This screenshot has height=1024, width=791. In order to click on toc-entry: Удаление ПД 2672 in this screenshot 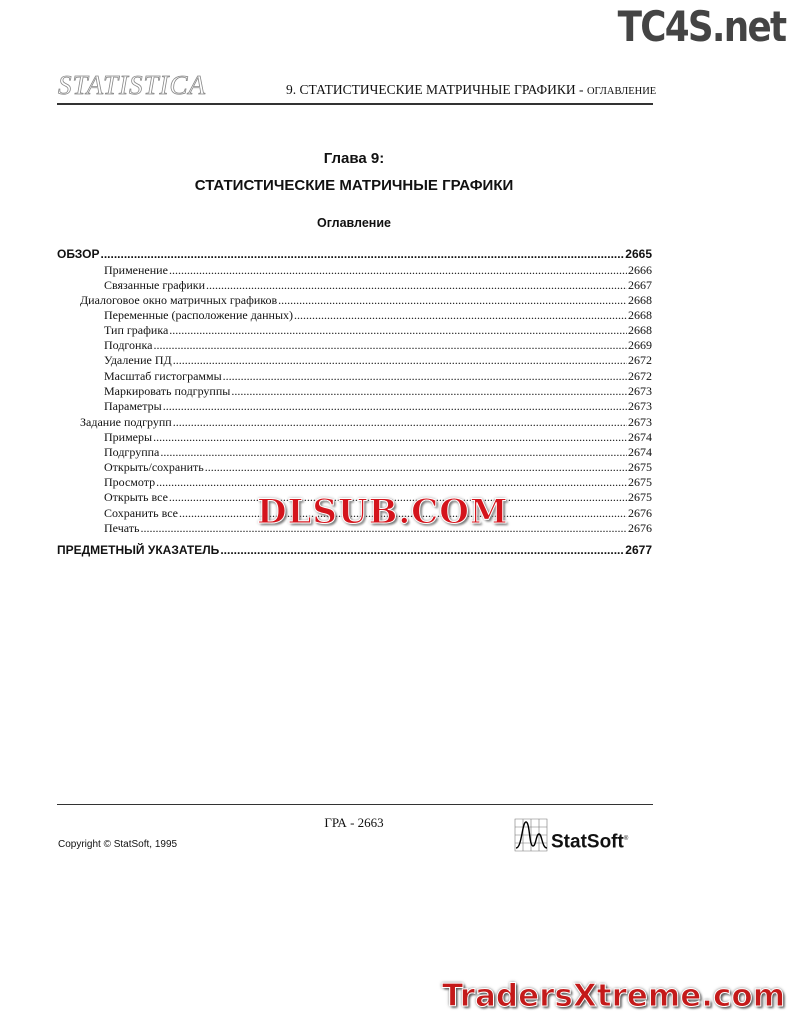, I will do `click(378, 360)`.